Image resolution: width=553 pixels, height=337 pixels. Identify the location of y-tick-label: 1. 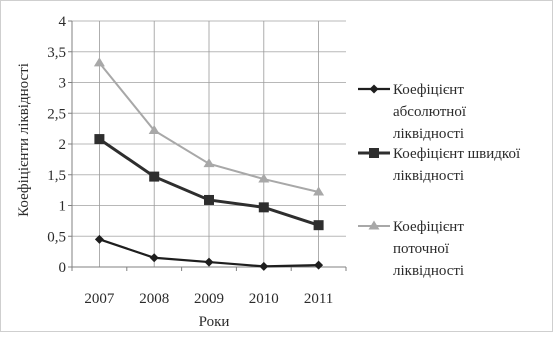
(63, 207).